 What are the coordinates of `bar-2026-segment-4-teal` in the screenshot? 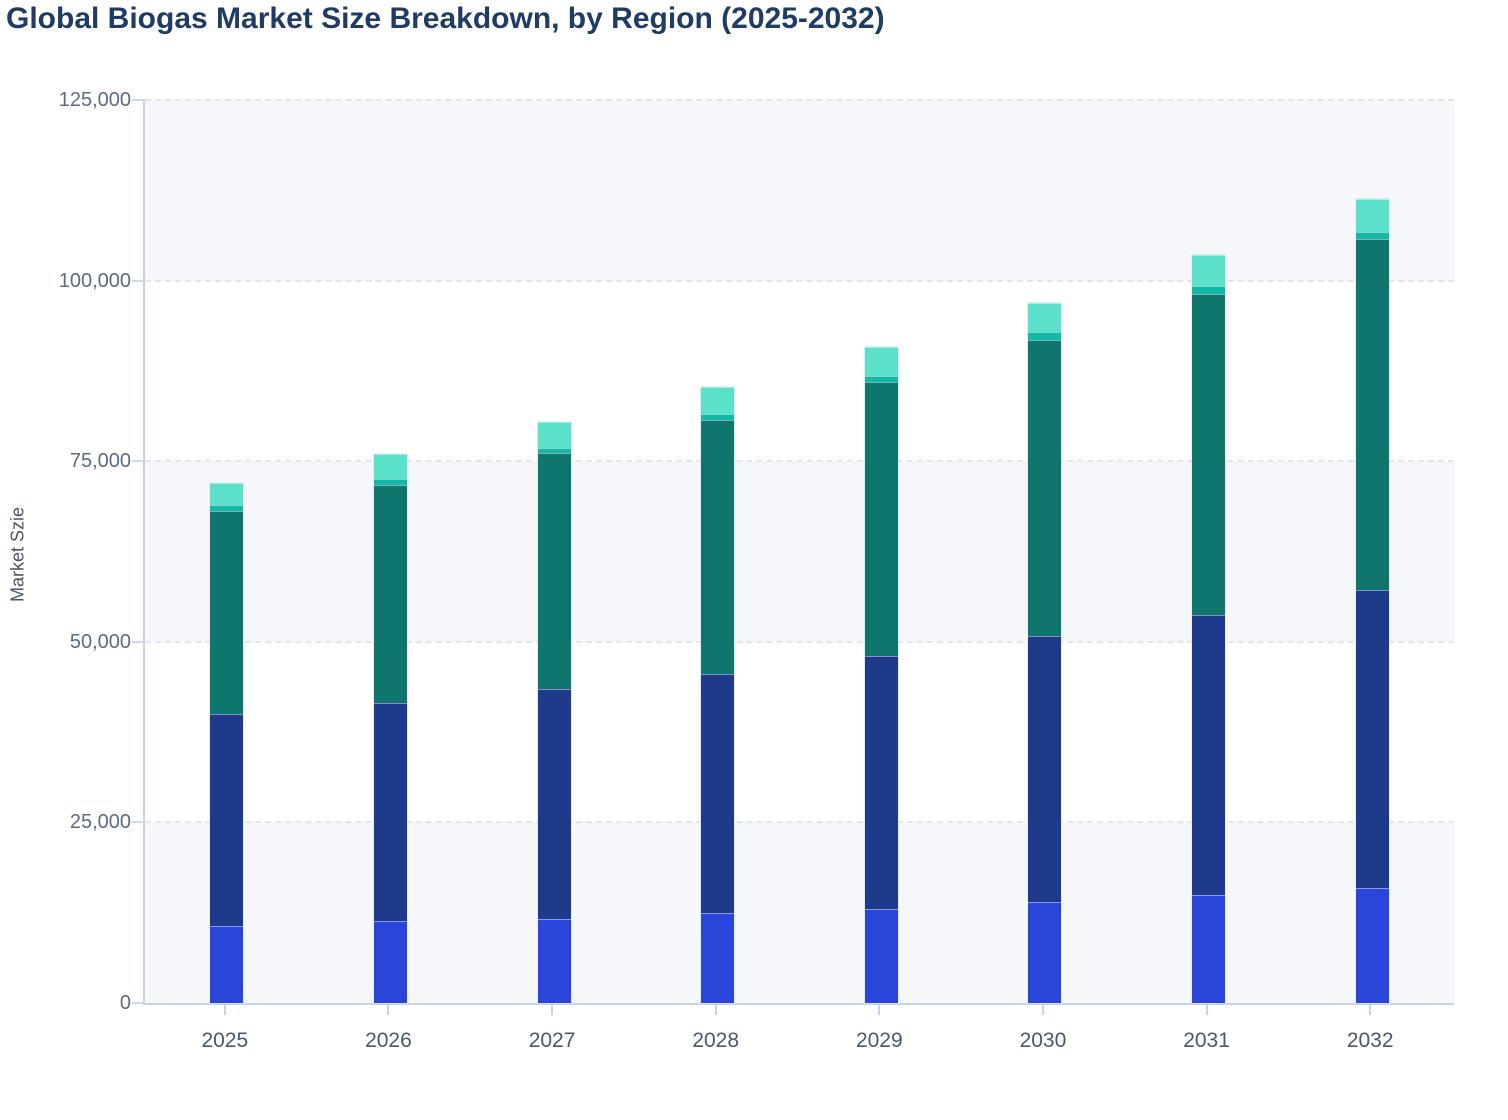 It's located at (390, 482).